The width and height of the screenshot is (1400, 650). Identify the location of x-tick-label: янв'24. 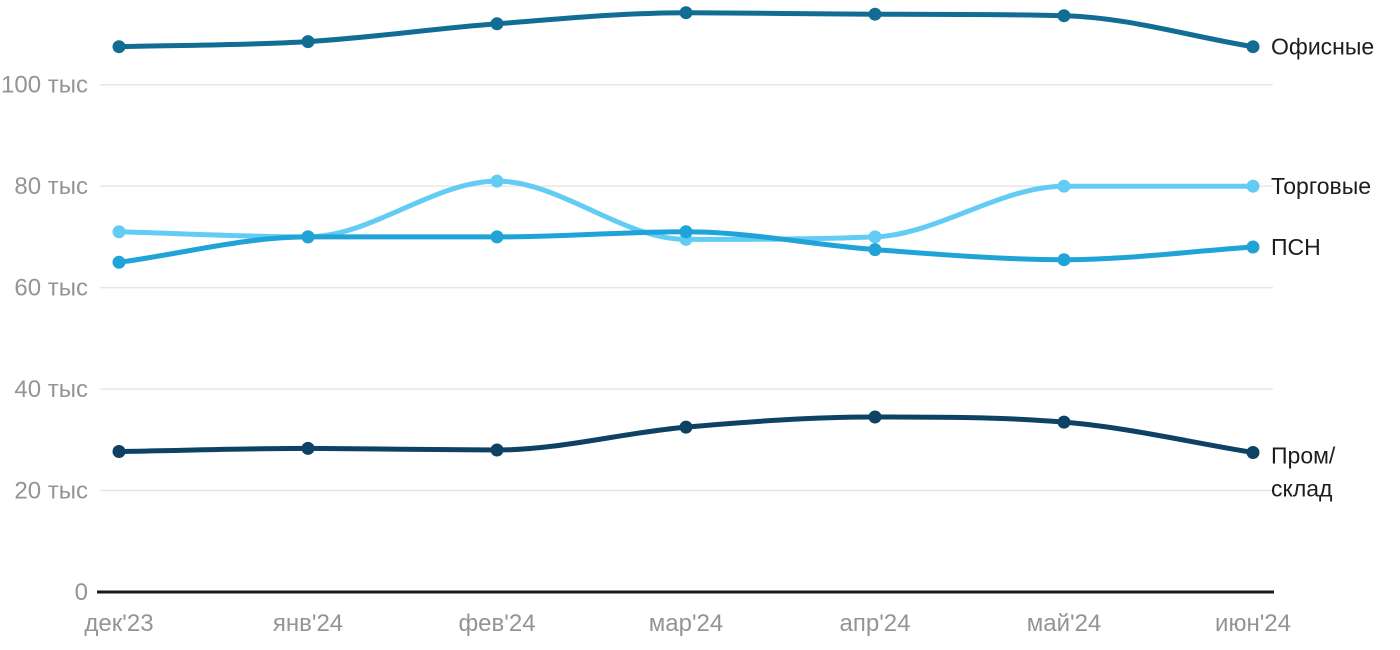
(308, 623).